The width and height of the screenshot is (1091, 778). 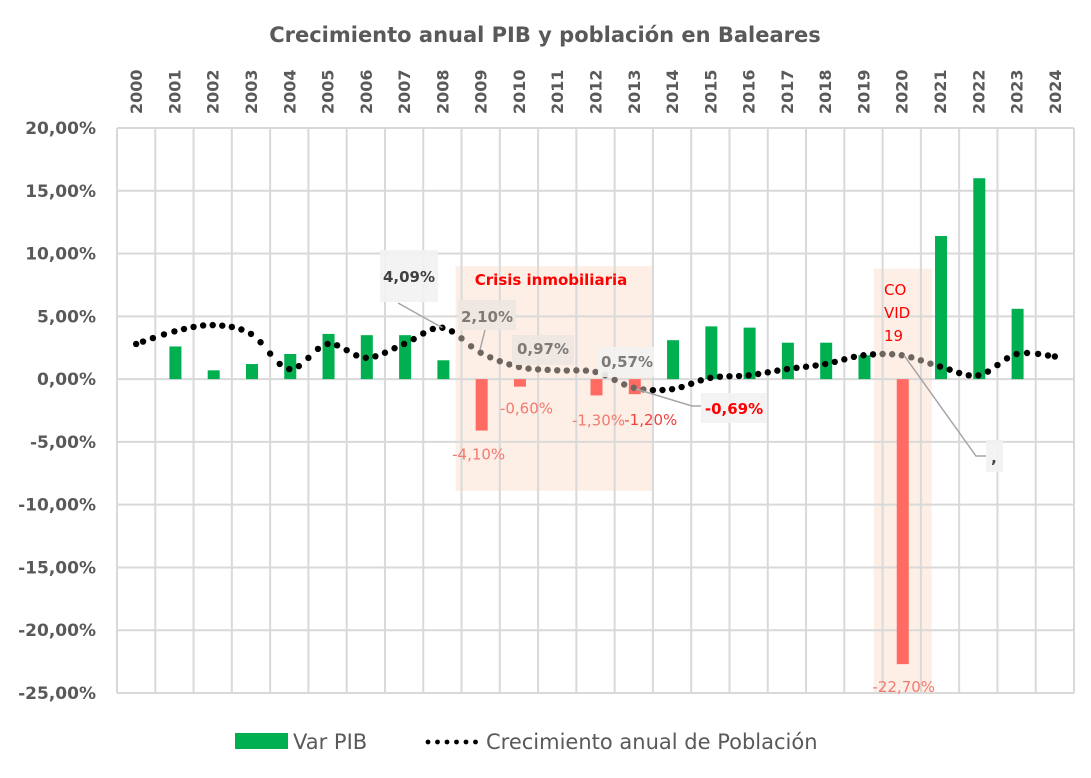 What do you see at coordinates (627, 362) in the screenshot?
I see `callout-label-2012: 0,57%` at bounding box center [627, 362].